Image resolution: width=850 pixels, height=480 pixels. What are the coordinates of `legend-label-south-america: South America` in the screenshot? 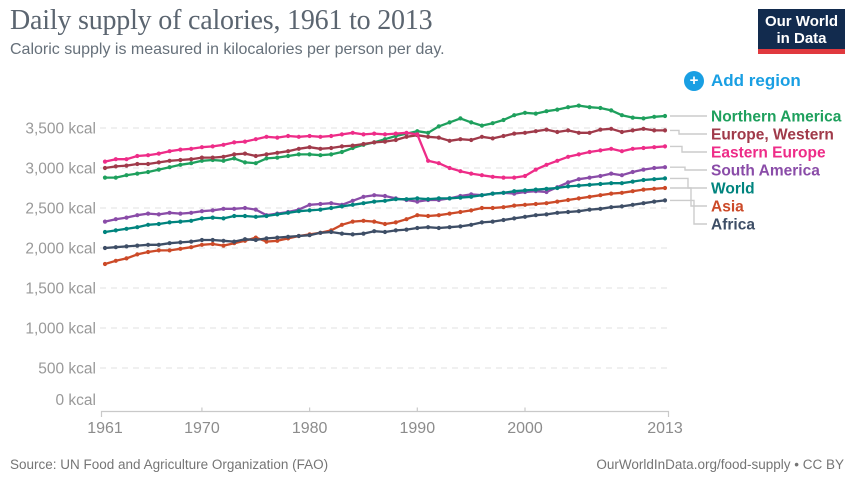 It's located at (765, 171).